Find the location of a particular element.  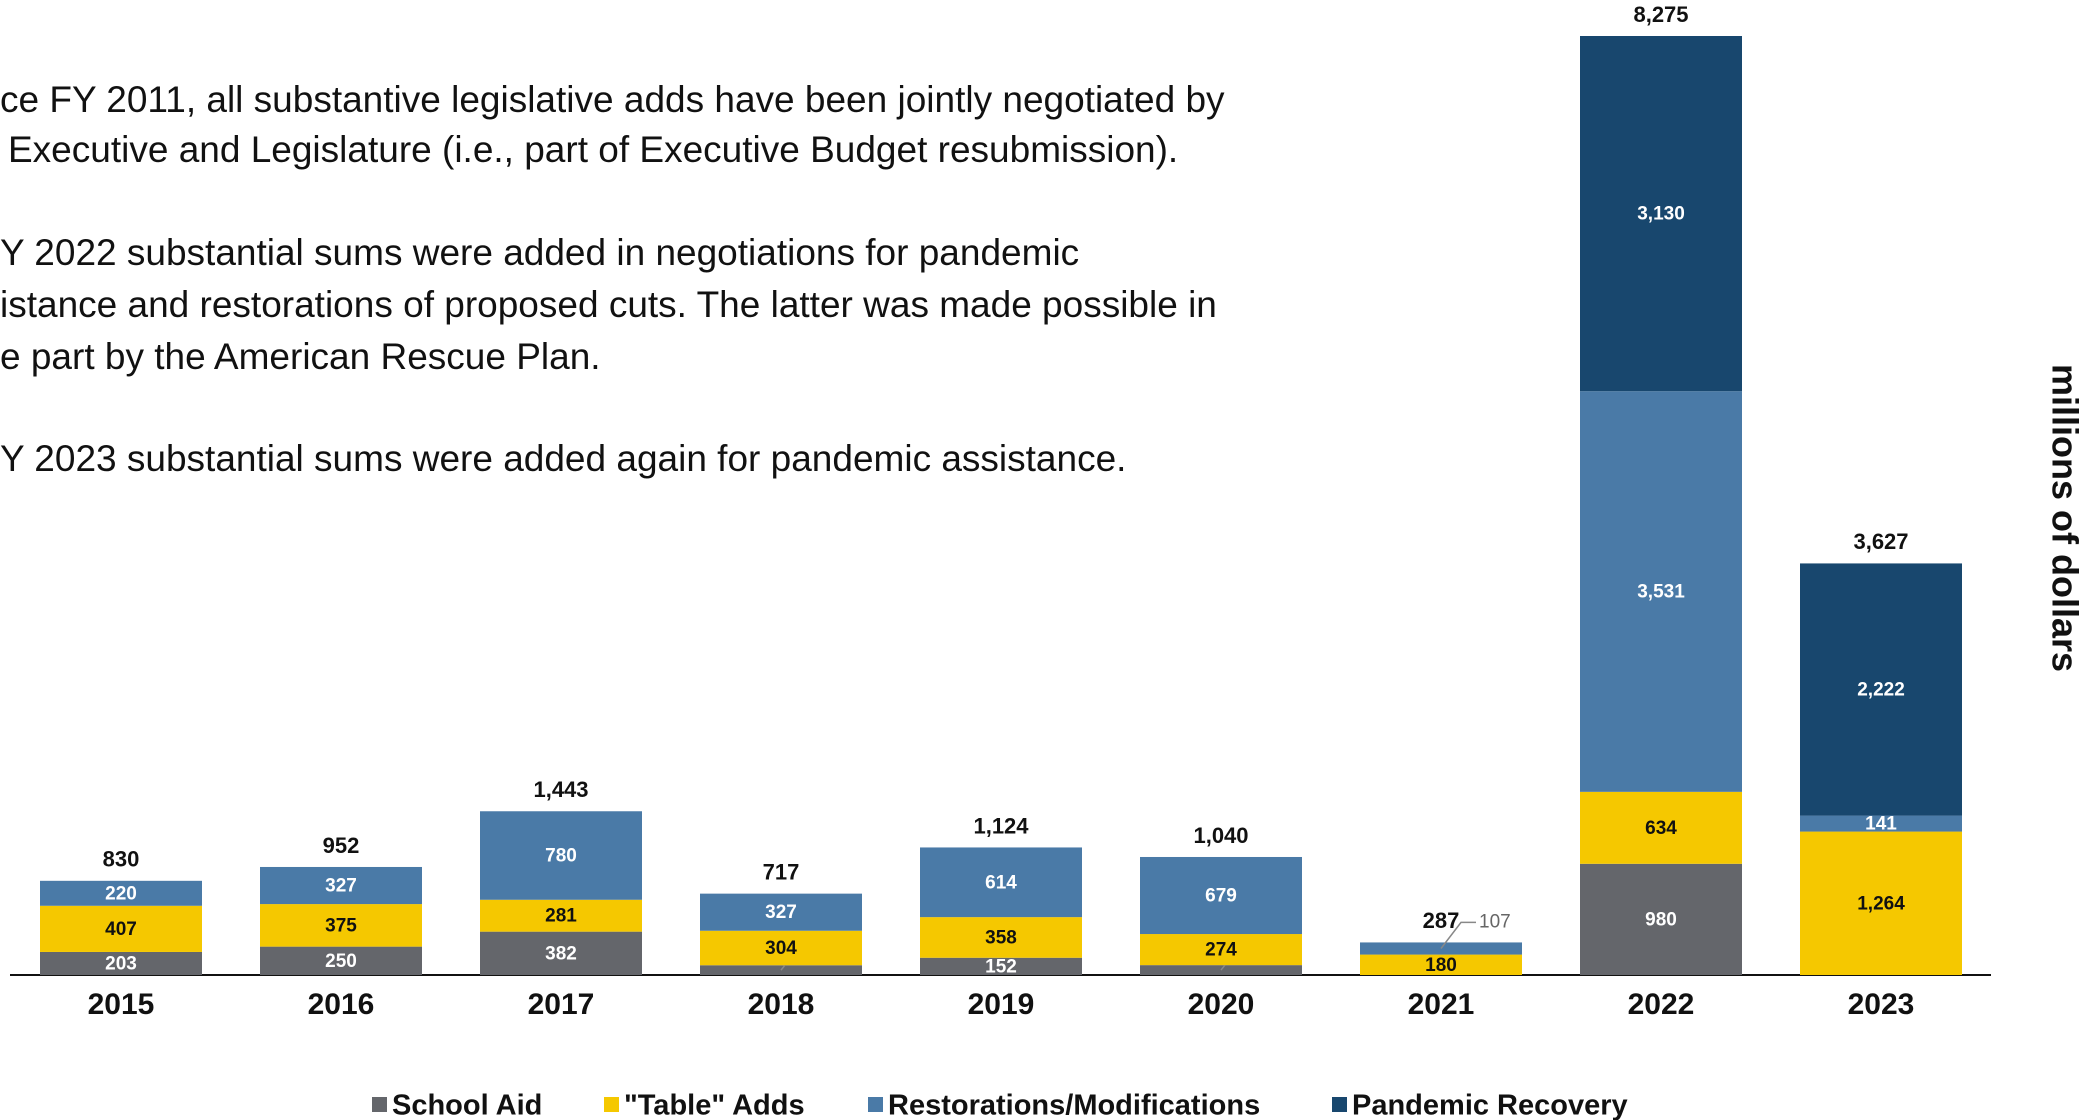

value-label: 358 is located at coordinates (1001, 937).